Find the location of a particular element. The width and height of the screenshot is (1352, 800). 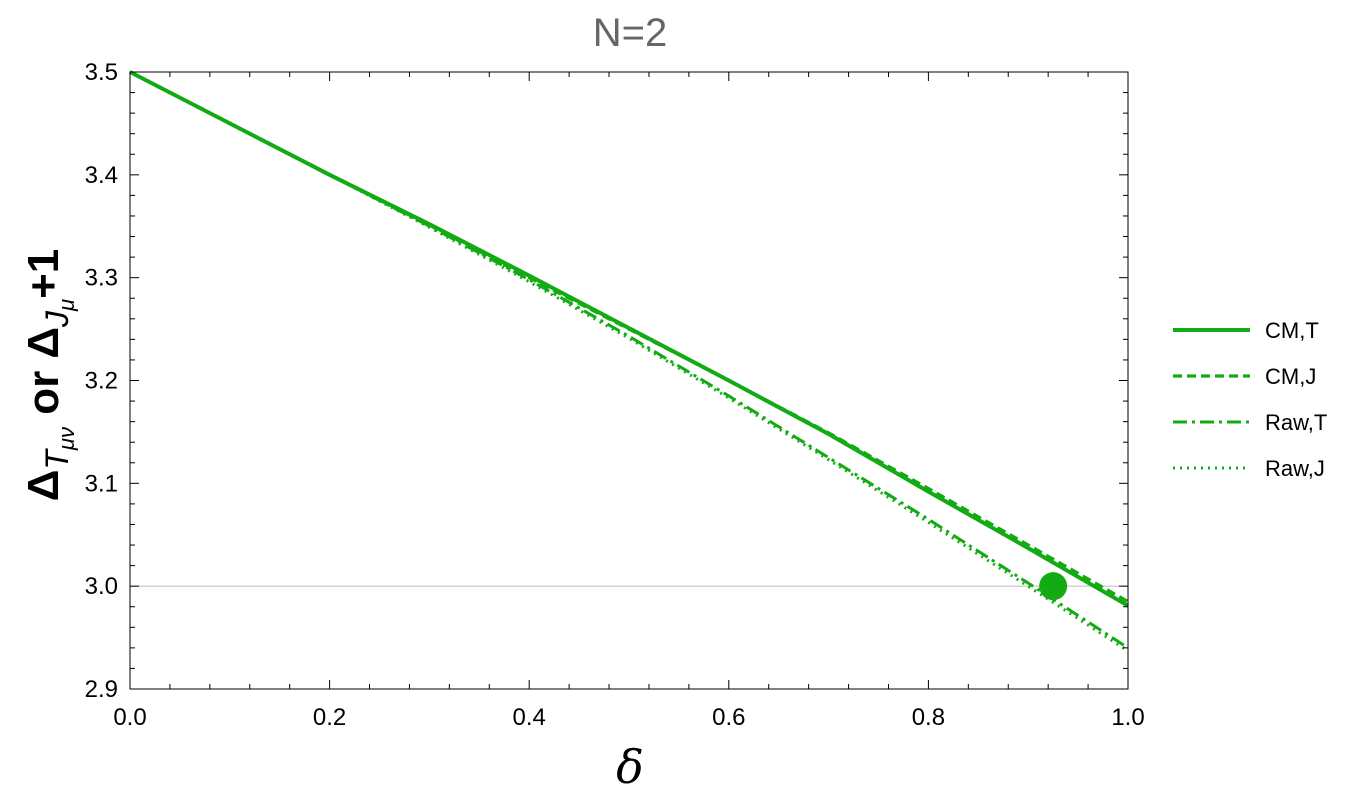

marker-layer is located at coordinates (1053, 586).